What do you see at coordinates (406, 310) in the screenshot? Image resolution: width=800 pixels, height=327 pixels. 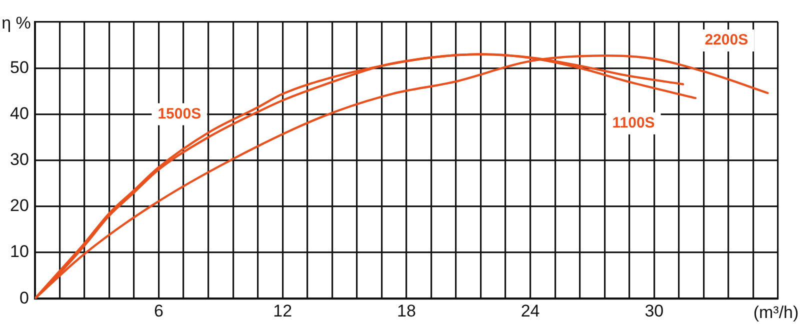 I see `x-tick-label: 18` at bounding box center [406, 310].